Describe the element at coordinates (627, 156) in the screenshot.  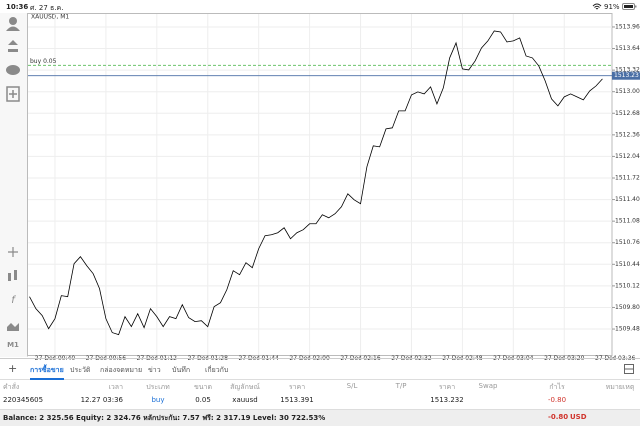
I see `y-tick-label: 1512.040` at that location.